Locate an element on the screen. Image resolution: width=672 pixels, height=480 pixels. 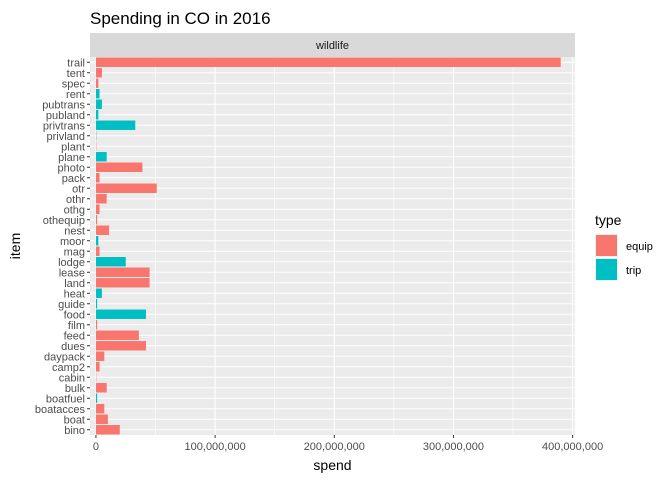
bar-trail is located at coordinates (328, 62).